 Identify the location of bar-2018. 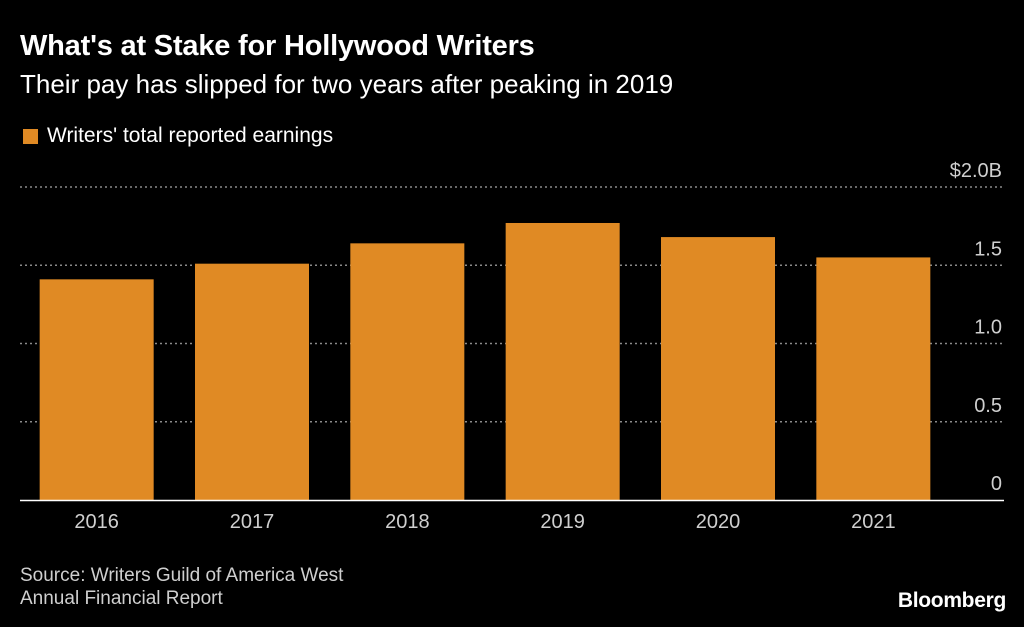
(407, 371).